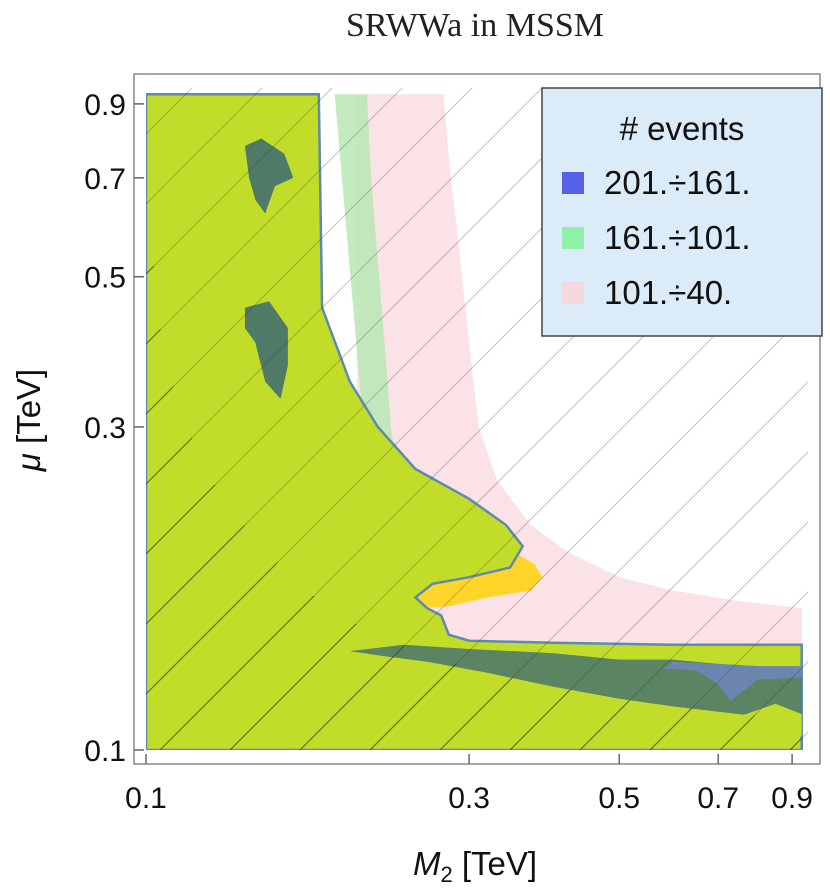  I want to click on x-axis-var: M, so click(427, 863).